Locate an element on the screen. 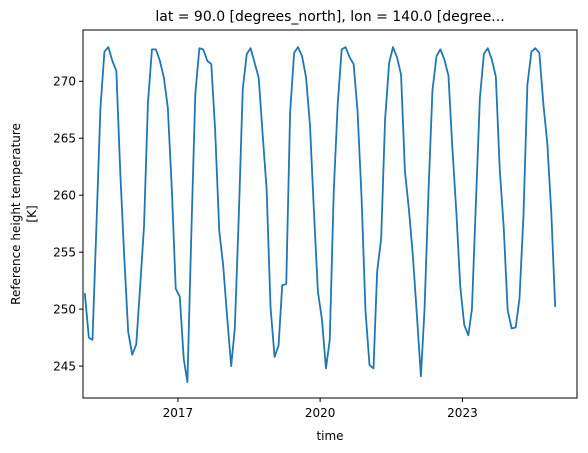  x-tick-label: 2017 is located at coordinates (178, 413).